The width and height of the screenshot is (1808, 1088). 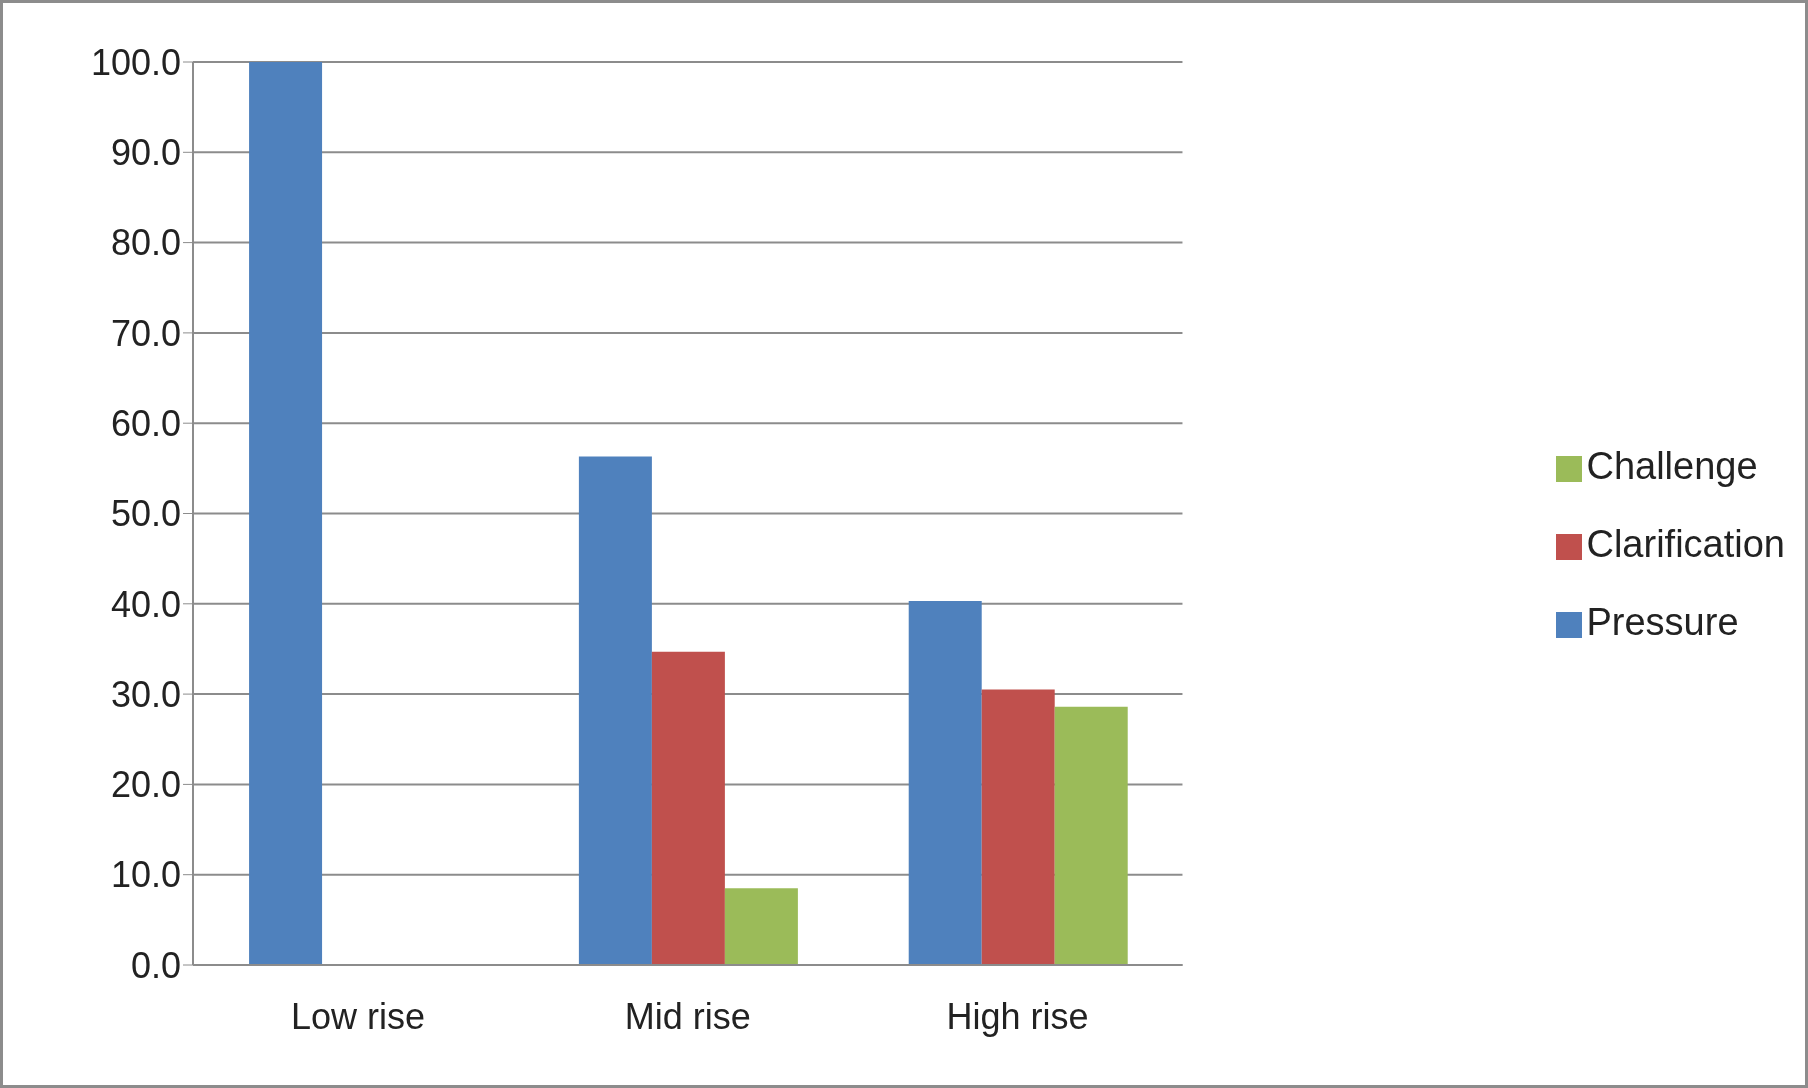 What do you see at coordinates (145, 694) in the screenshot?
I see `y-tick-label: 30.0` at bounding box center [145, 694].